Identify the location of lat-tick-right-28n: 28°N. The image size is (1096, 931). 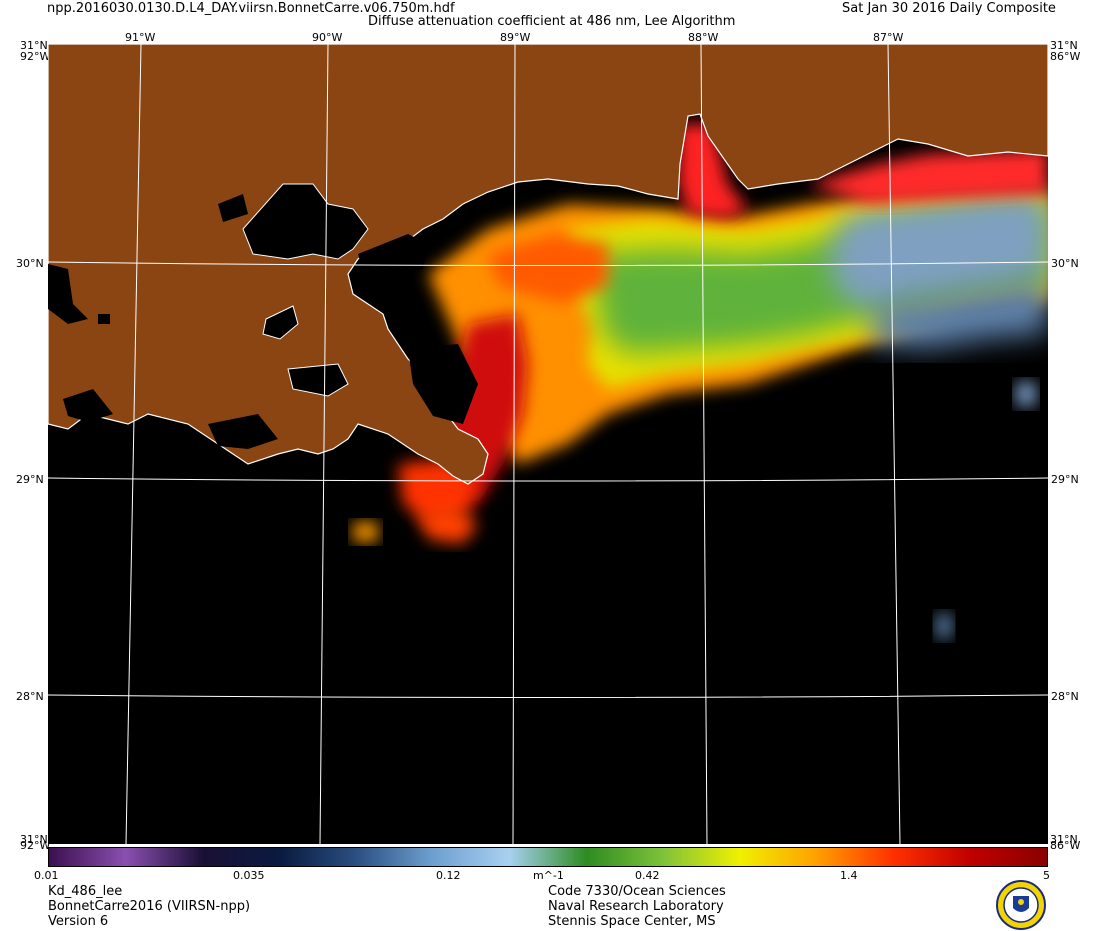
(1065, 696).